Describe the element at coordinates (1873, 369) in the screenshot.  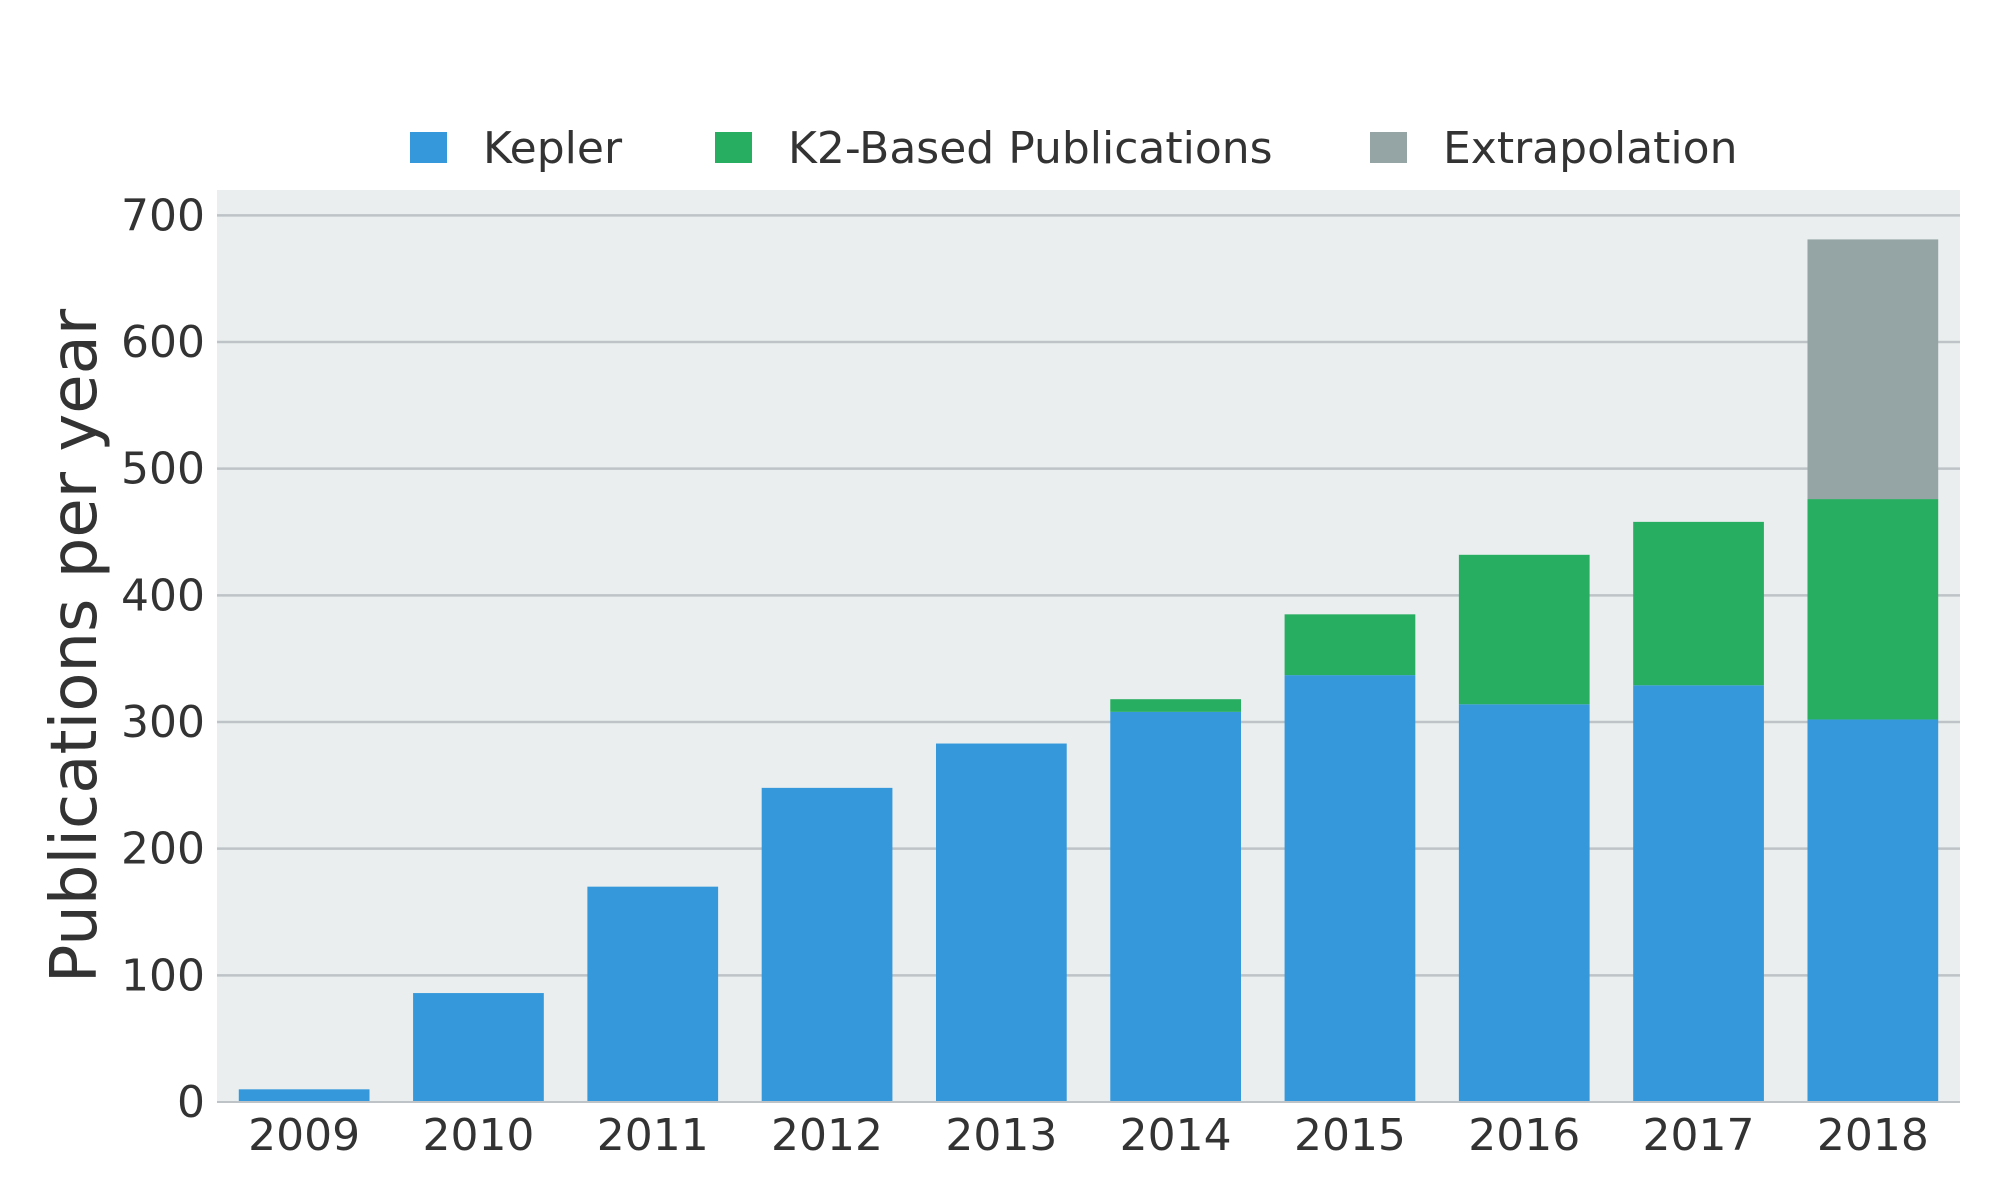
I see `bar-extrapolation-2018` at that location.